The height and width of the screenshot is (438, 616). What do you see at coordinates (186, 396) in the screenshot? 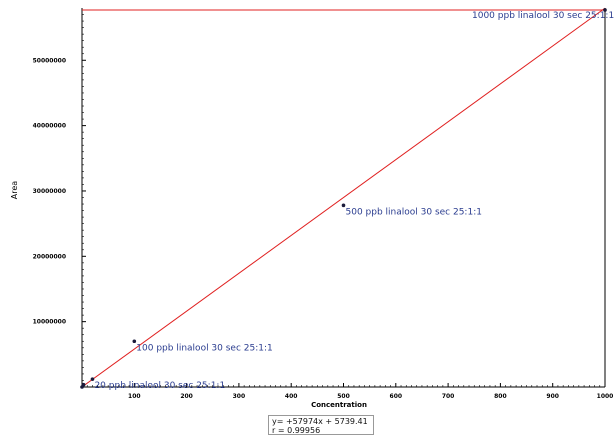
I see `x-tick-label: 200` at bounding box center [186, 396].